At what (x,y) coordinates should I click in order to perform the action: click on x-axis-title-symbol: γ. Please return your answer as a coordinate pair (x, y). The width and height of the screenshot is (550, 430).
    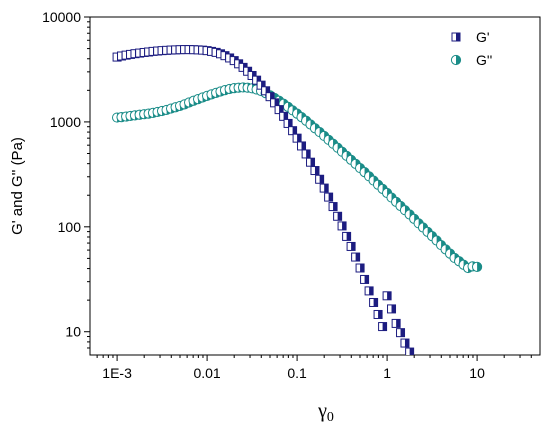
    Looking at the image, I should click on (322, 411).